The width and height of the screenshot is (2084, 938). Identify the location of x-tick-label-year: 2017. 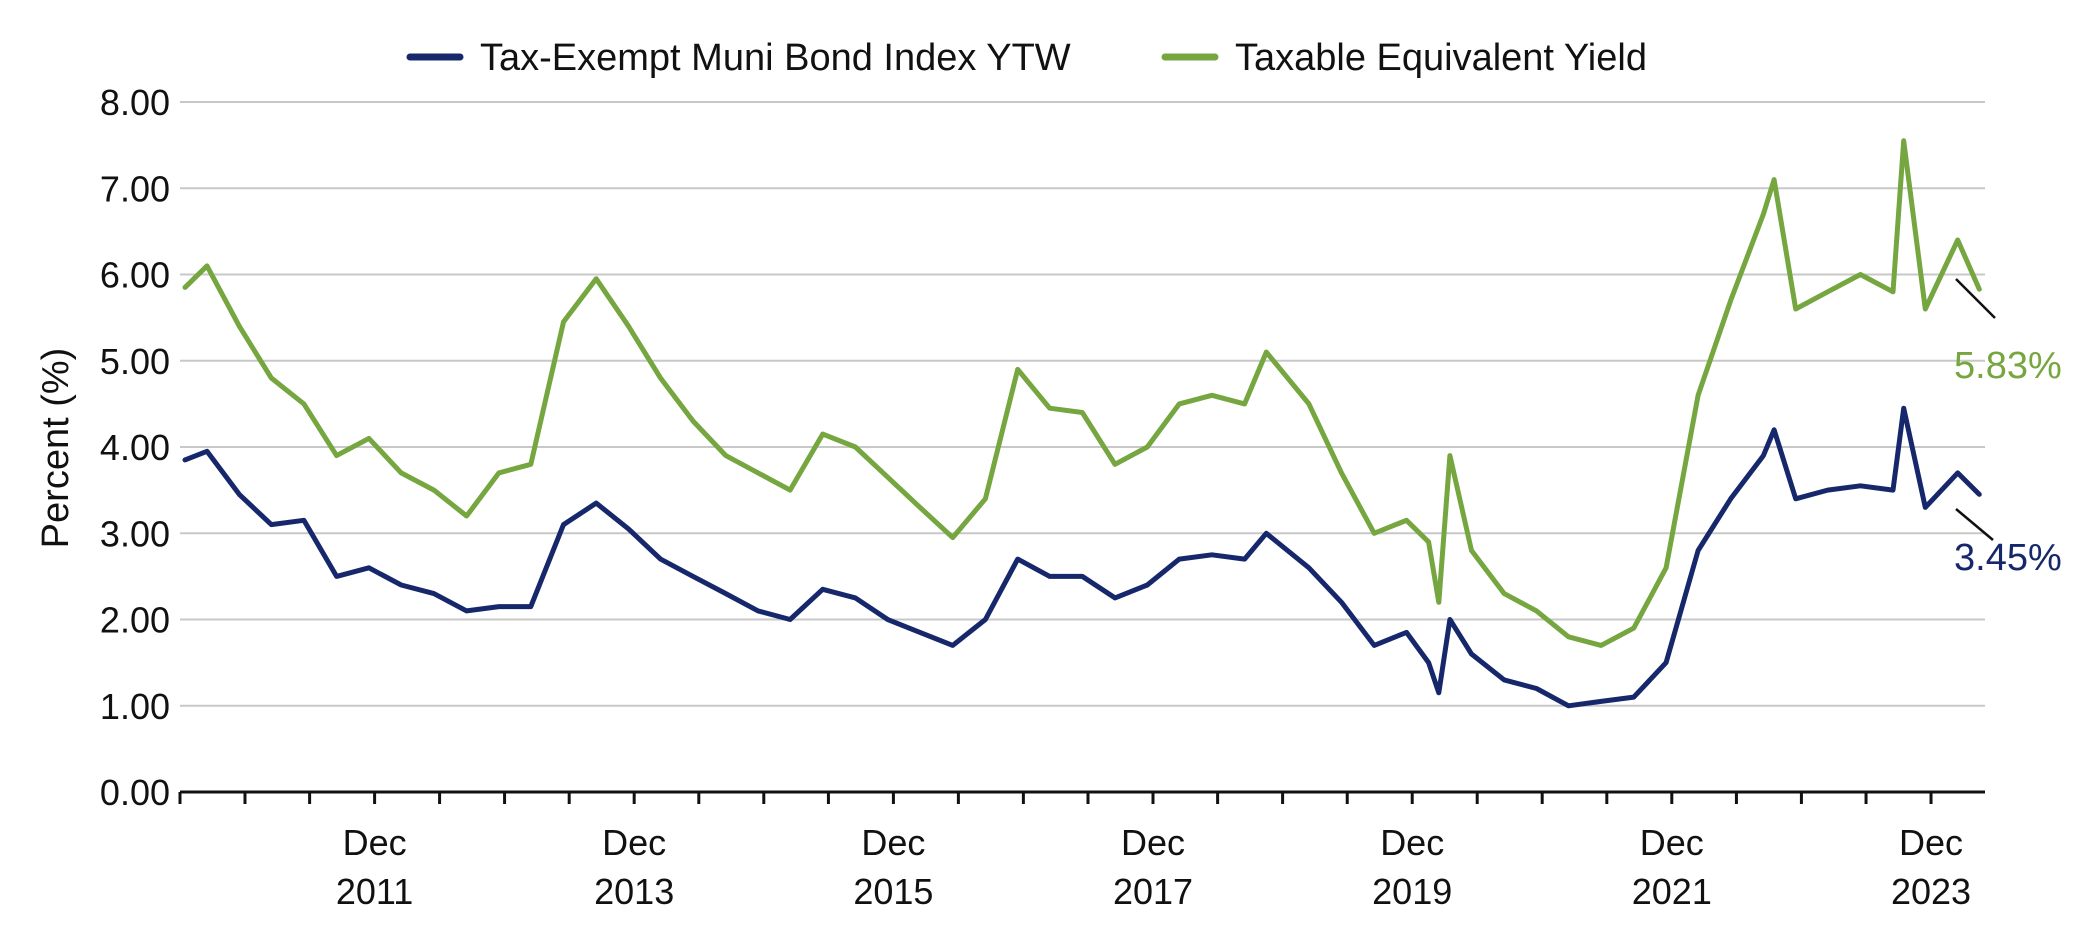
(1153, 891).